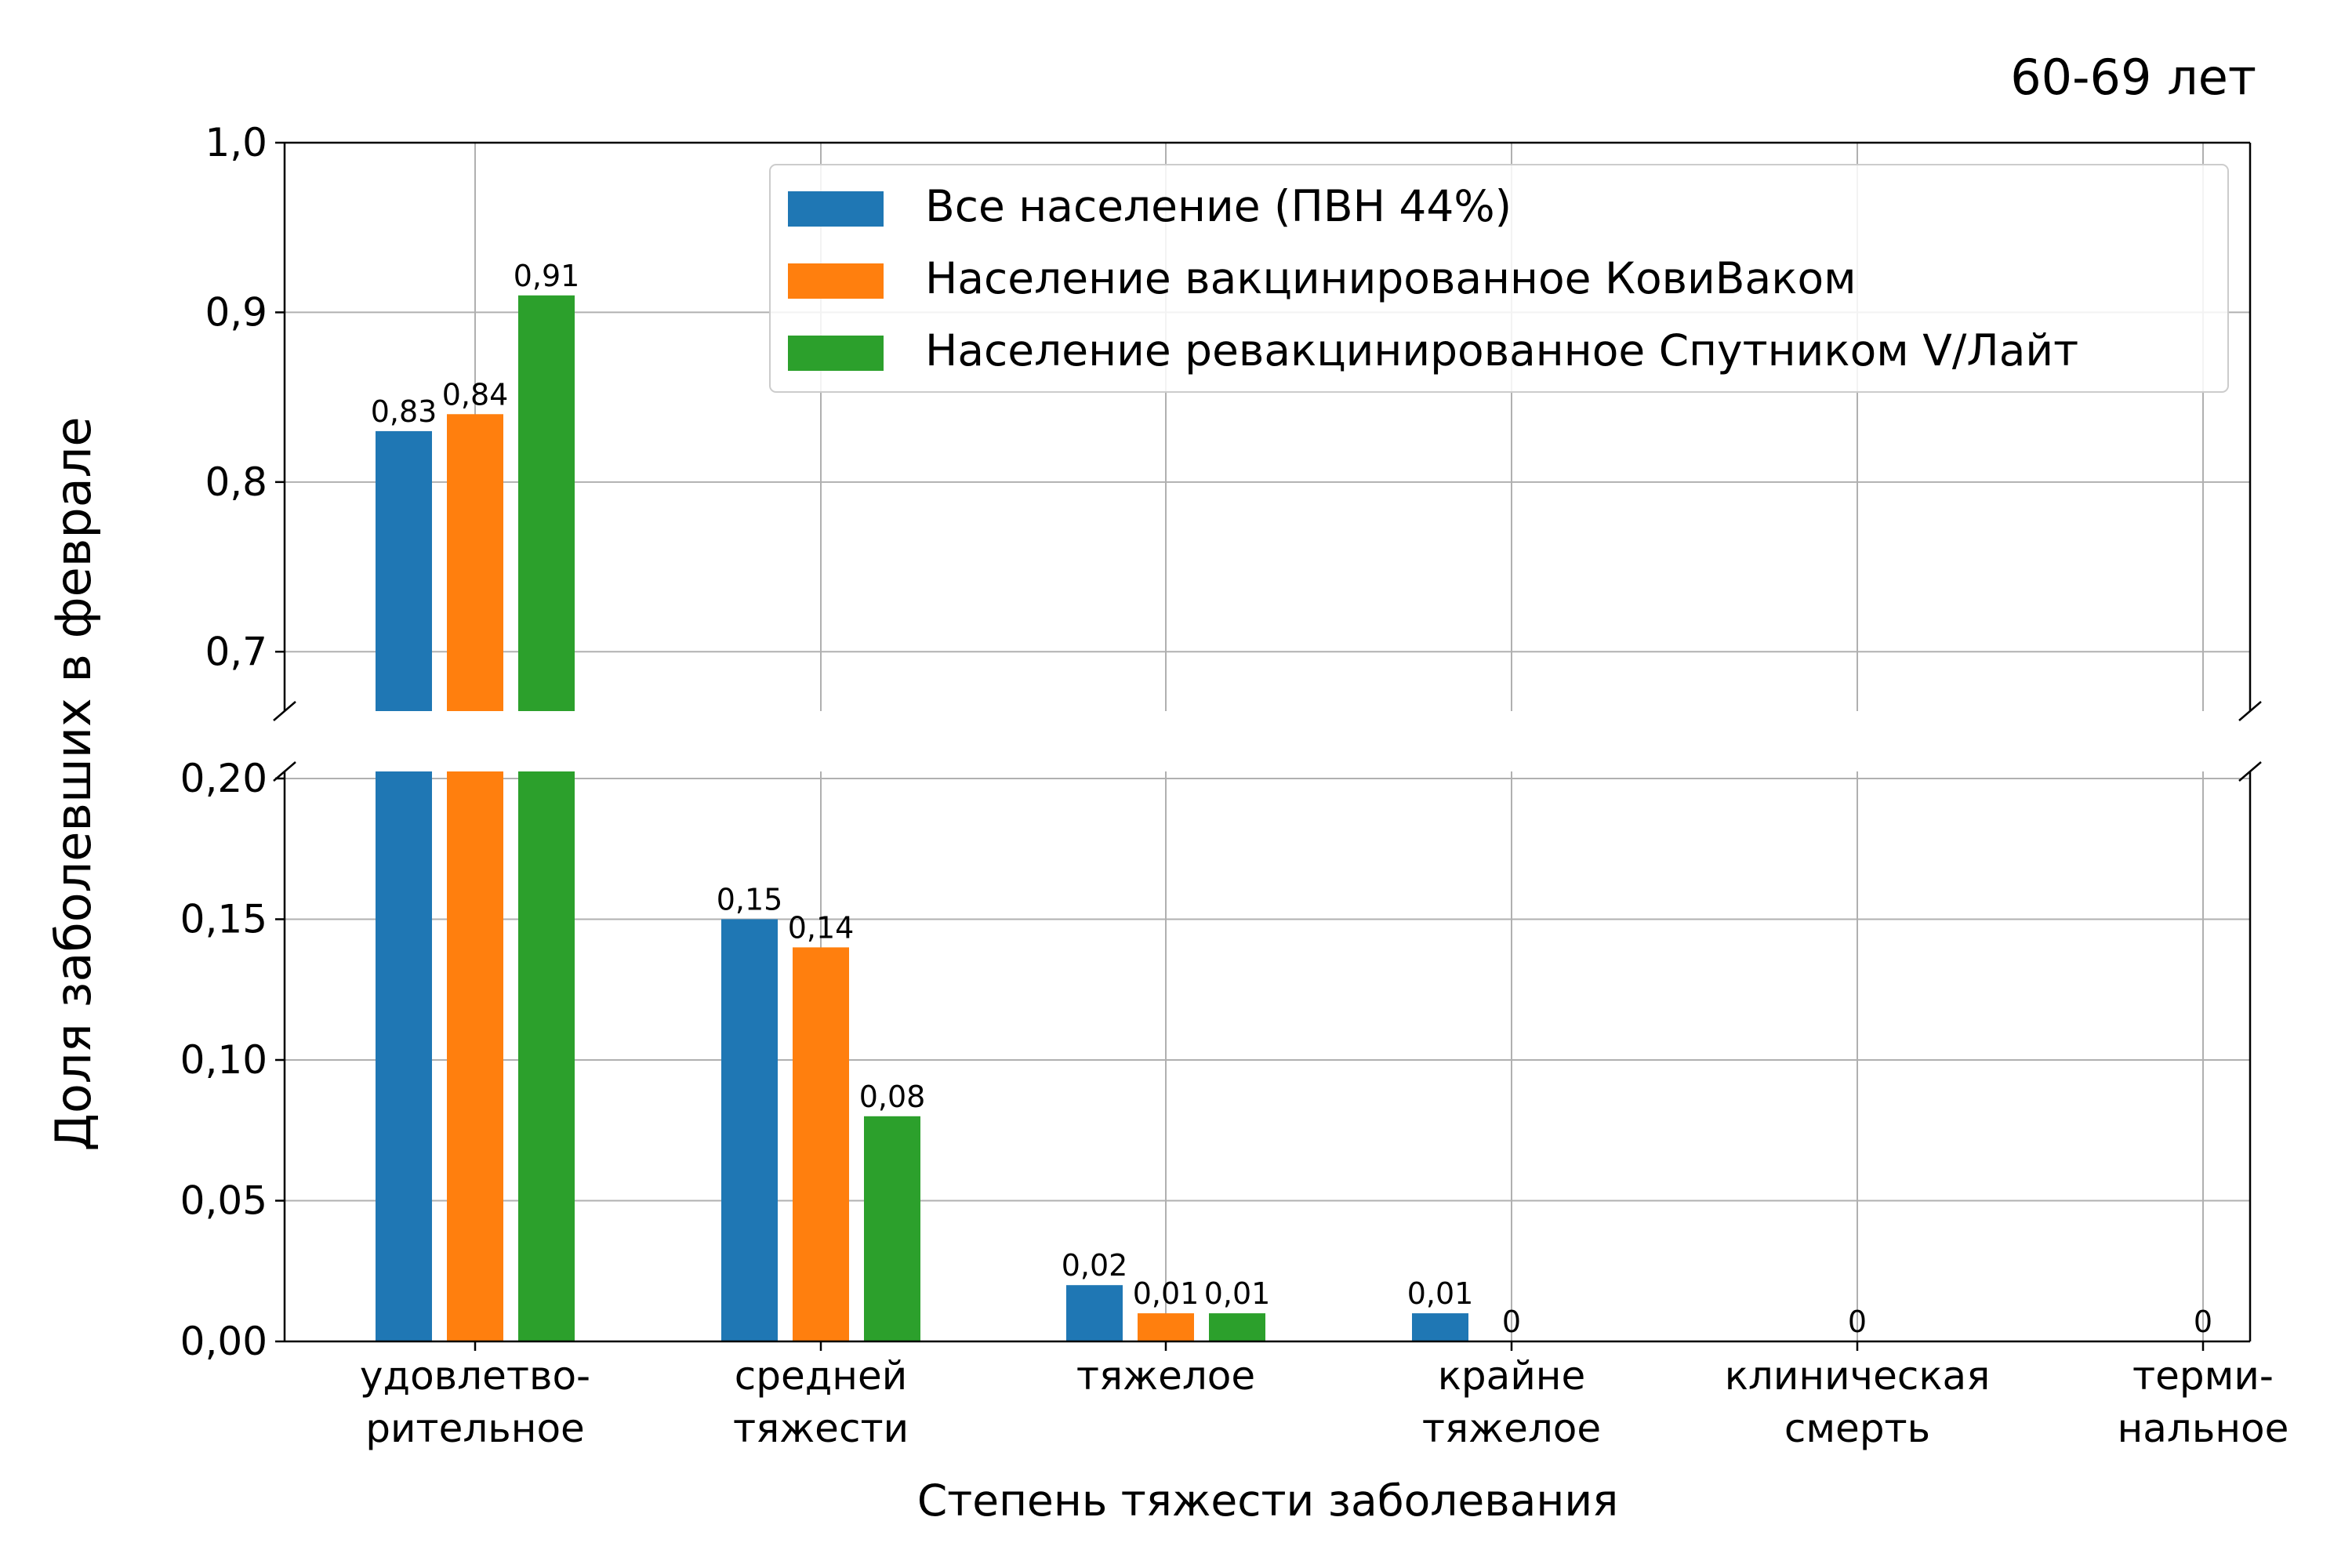  I want to click on bar-lower-s0-c0, so click(404, 1056).